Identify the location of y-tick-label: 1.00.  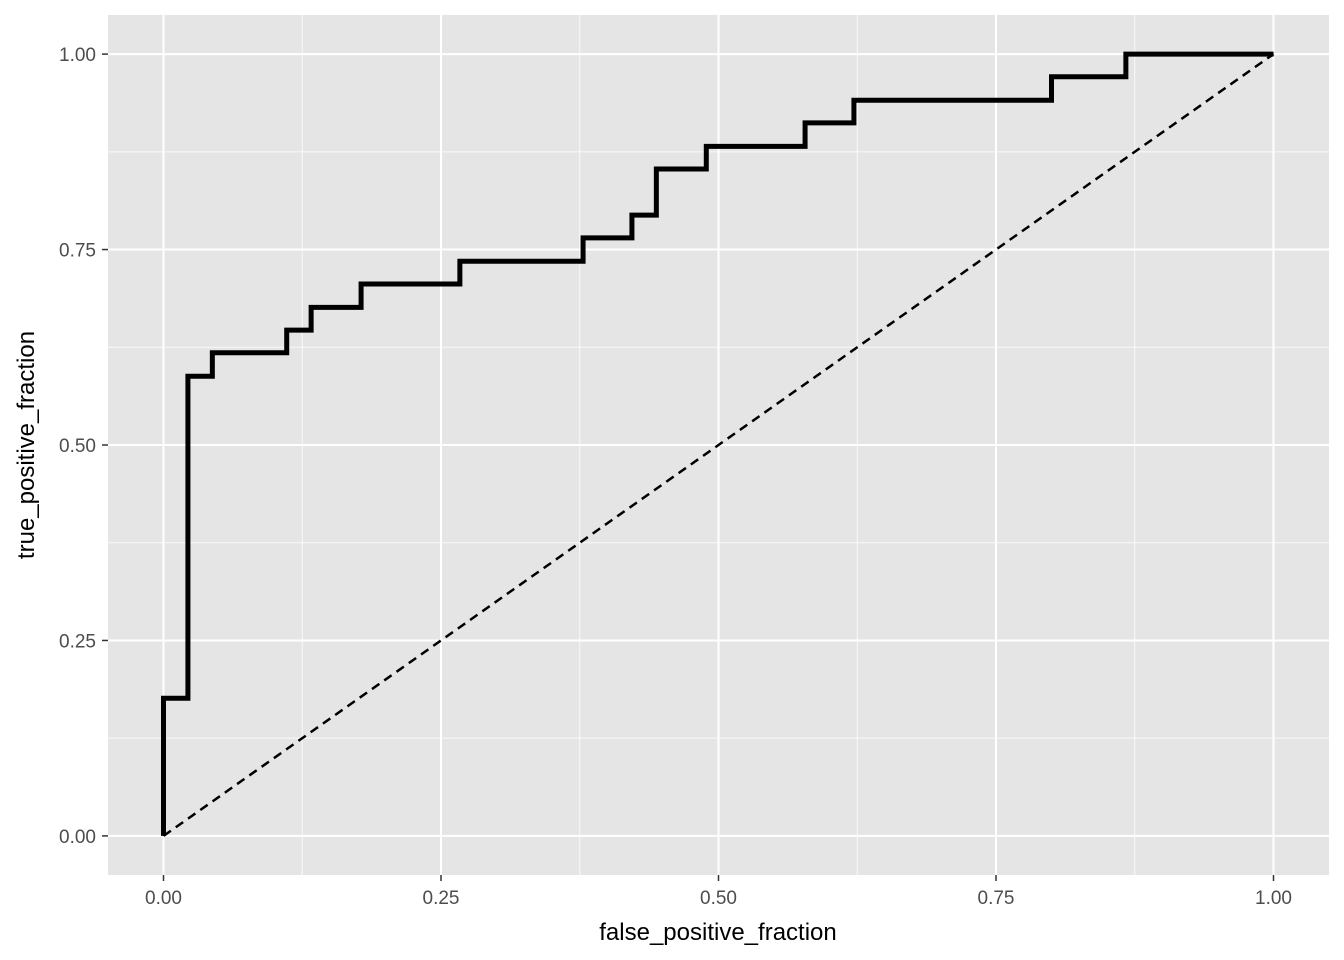
(77, 55).